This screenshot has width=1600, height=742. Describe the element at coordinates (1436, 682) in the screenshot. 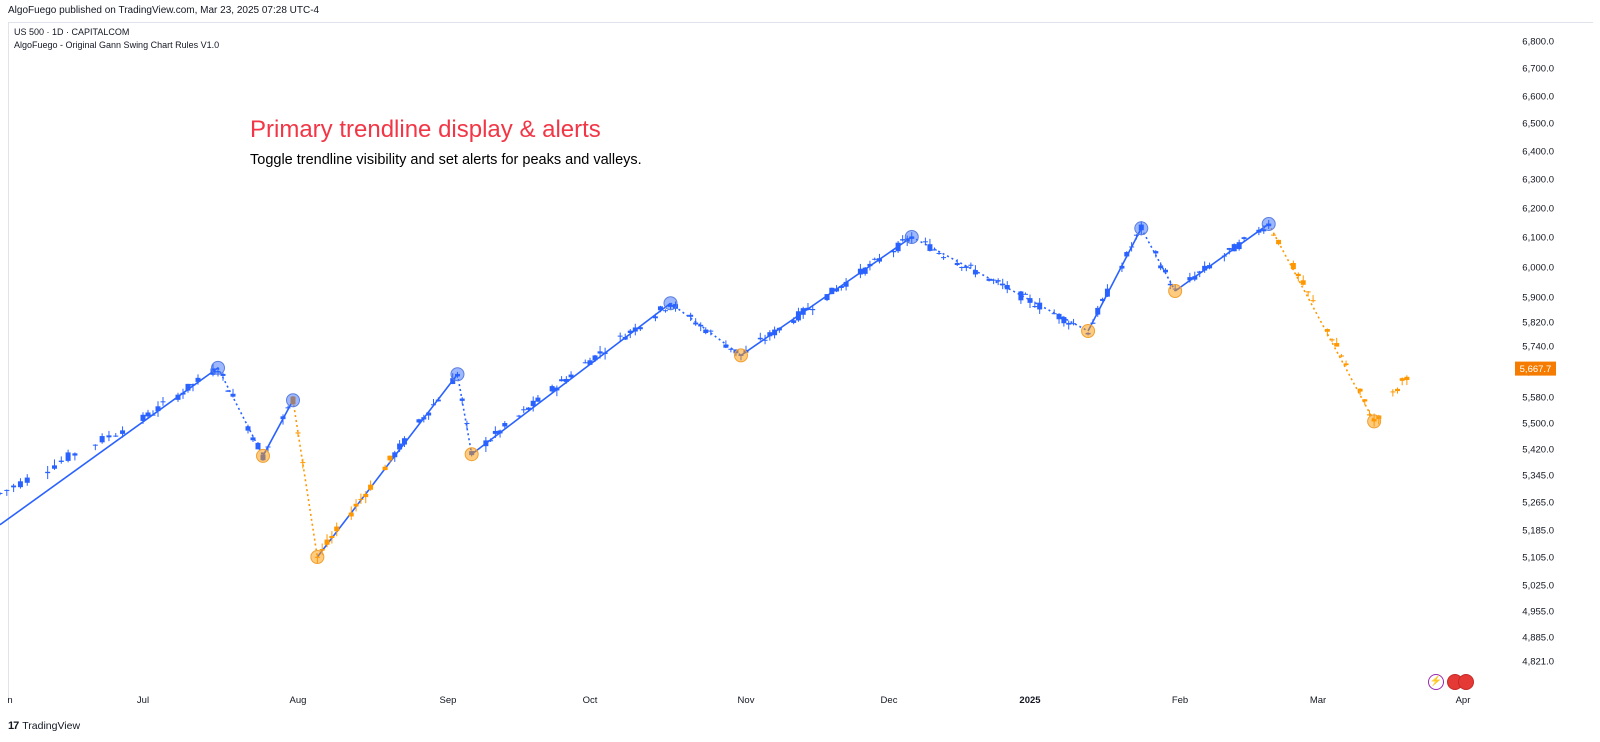

I see `lightning-icon: ⚡` at that location.